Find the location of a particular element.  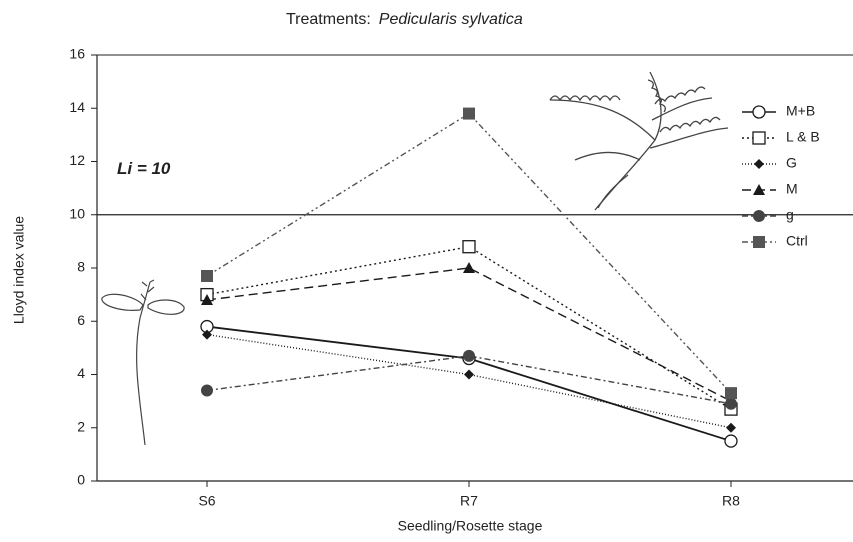

legend-label: G is located at coordinates (791, 163).